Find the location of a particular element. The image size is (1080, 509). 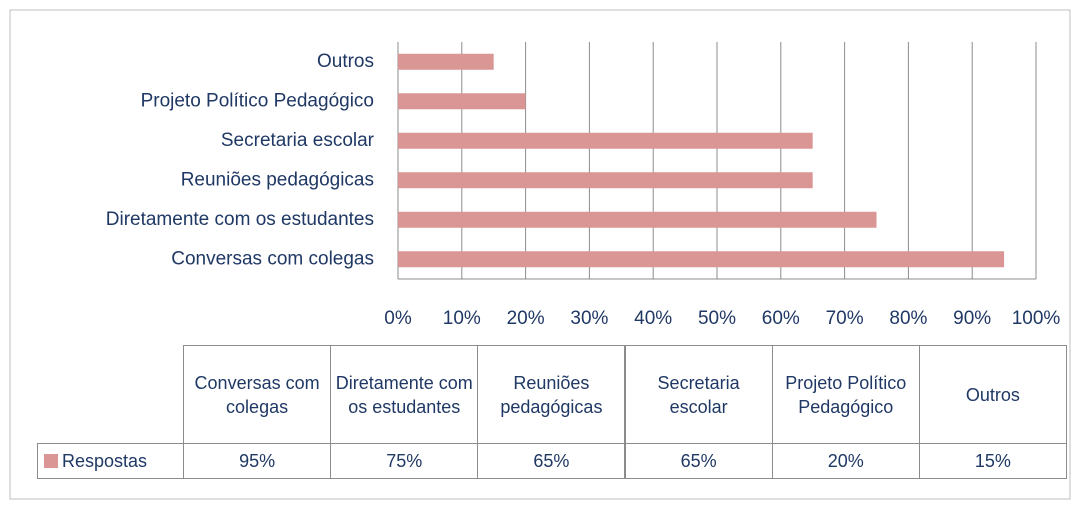

y-tick-label: Reuniões pedagógicas is located at coordinates (277, 179).